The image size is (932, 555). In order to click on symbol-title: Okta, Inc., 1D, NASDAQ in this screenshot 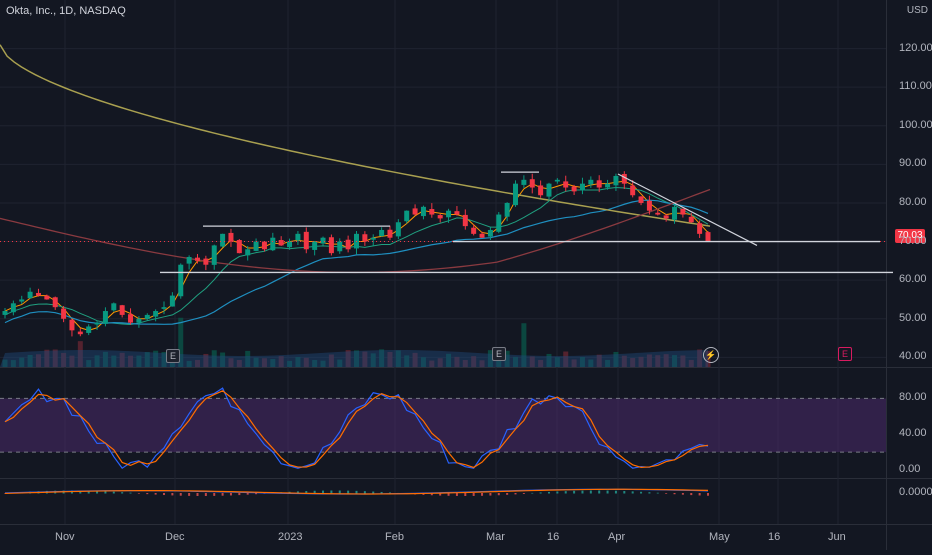, I will do `click(66, 11)`.